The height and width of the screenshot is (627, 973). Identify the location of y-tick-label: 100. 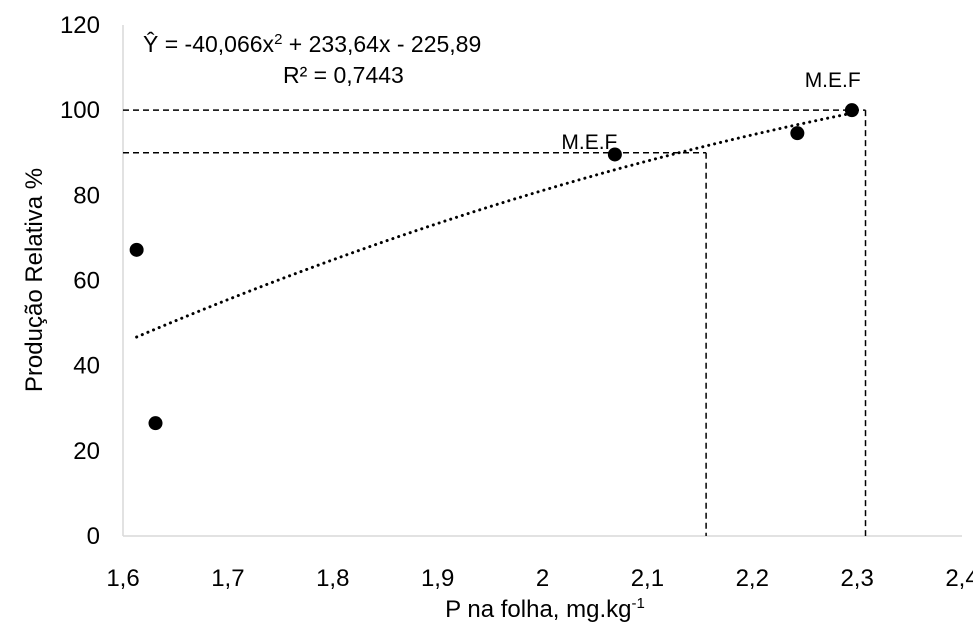
(80, 110).